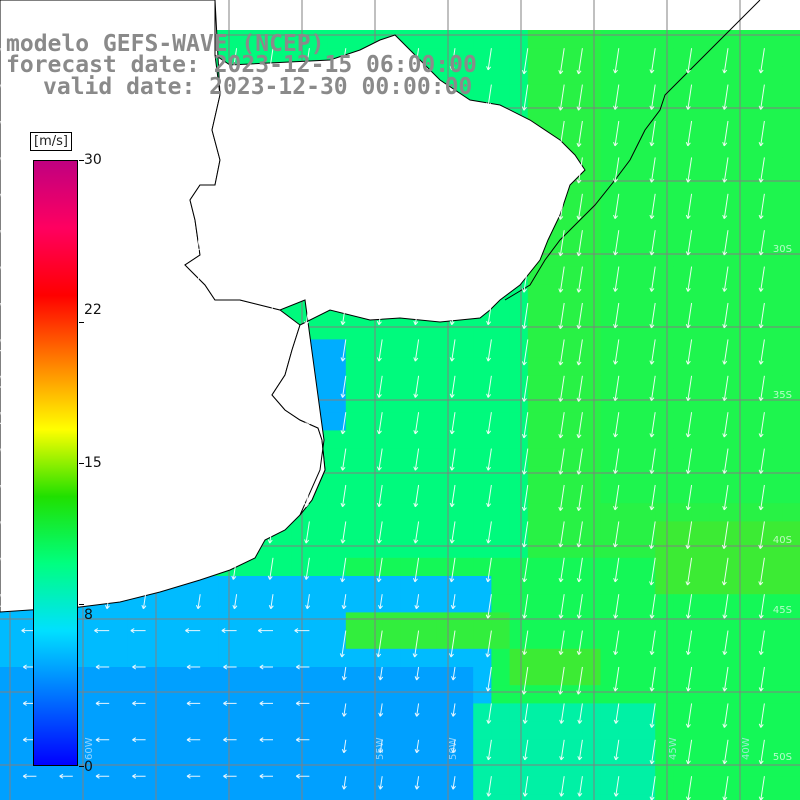  What do you see at coordinates (51, 141) in the screenshot?
I see `colorbar-unit: [m/s]` at bounding box center [51, 141].